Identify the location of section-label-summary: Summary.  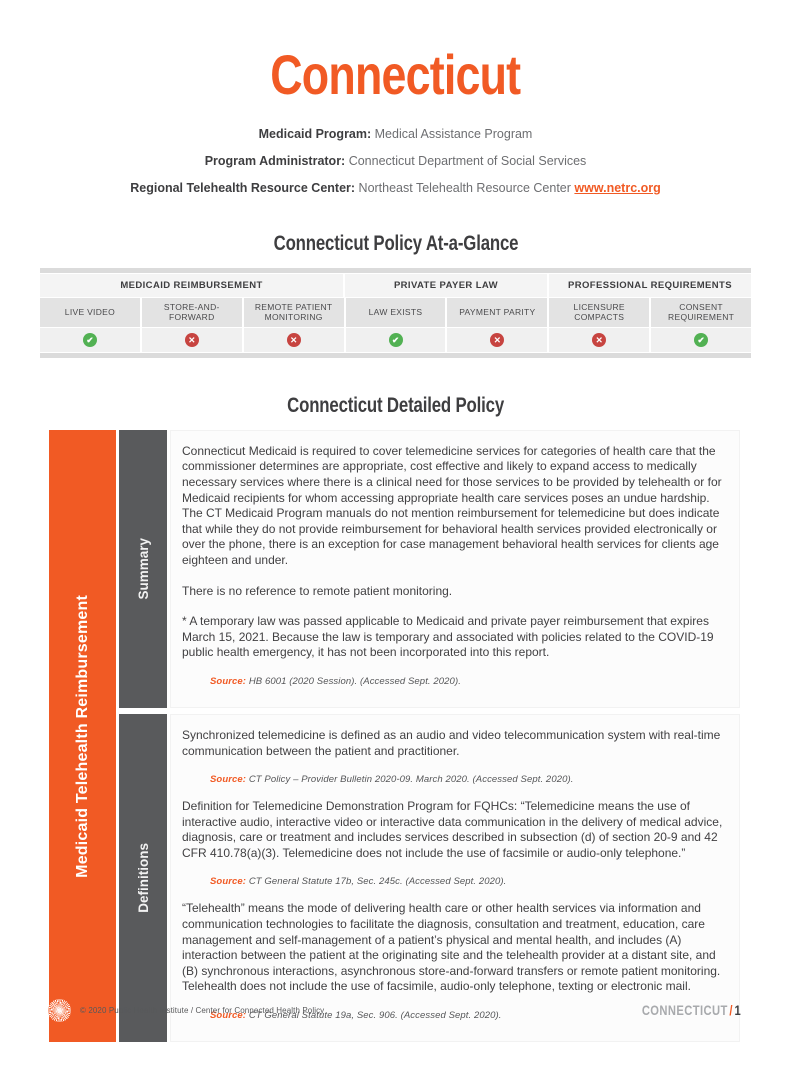
(143, 568).